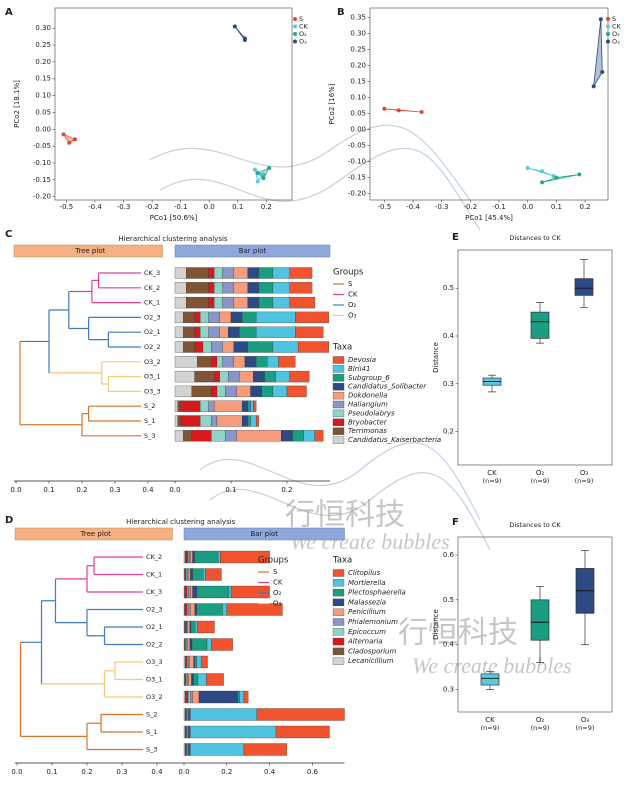 The image size is (629, 792). What do you see at coordinates (371, 661) in the screenshot?
I see `legend-label: Lecanicillium` at bounding box center [371, 661].